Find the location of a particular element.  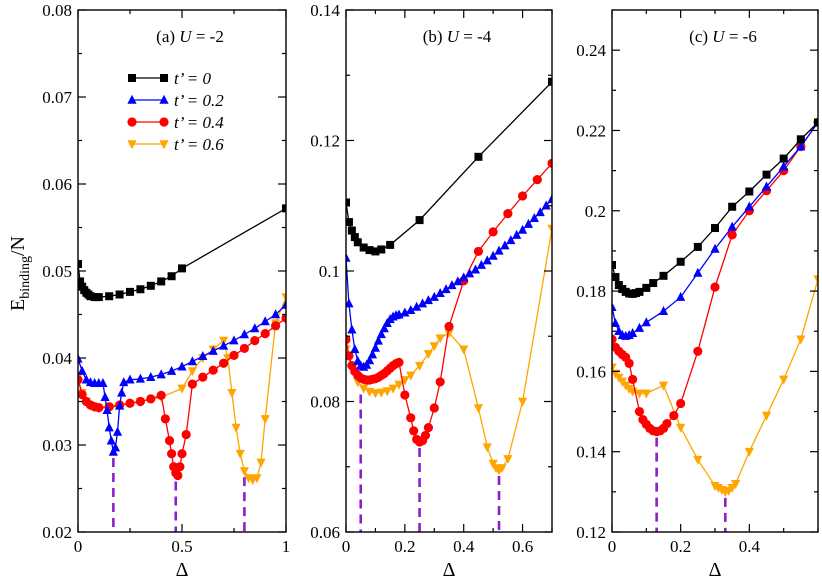

x-tick-label: 0.2 is located at coordinates (404, 546).